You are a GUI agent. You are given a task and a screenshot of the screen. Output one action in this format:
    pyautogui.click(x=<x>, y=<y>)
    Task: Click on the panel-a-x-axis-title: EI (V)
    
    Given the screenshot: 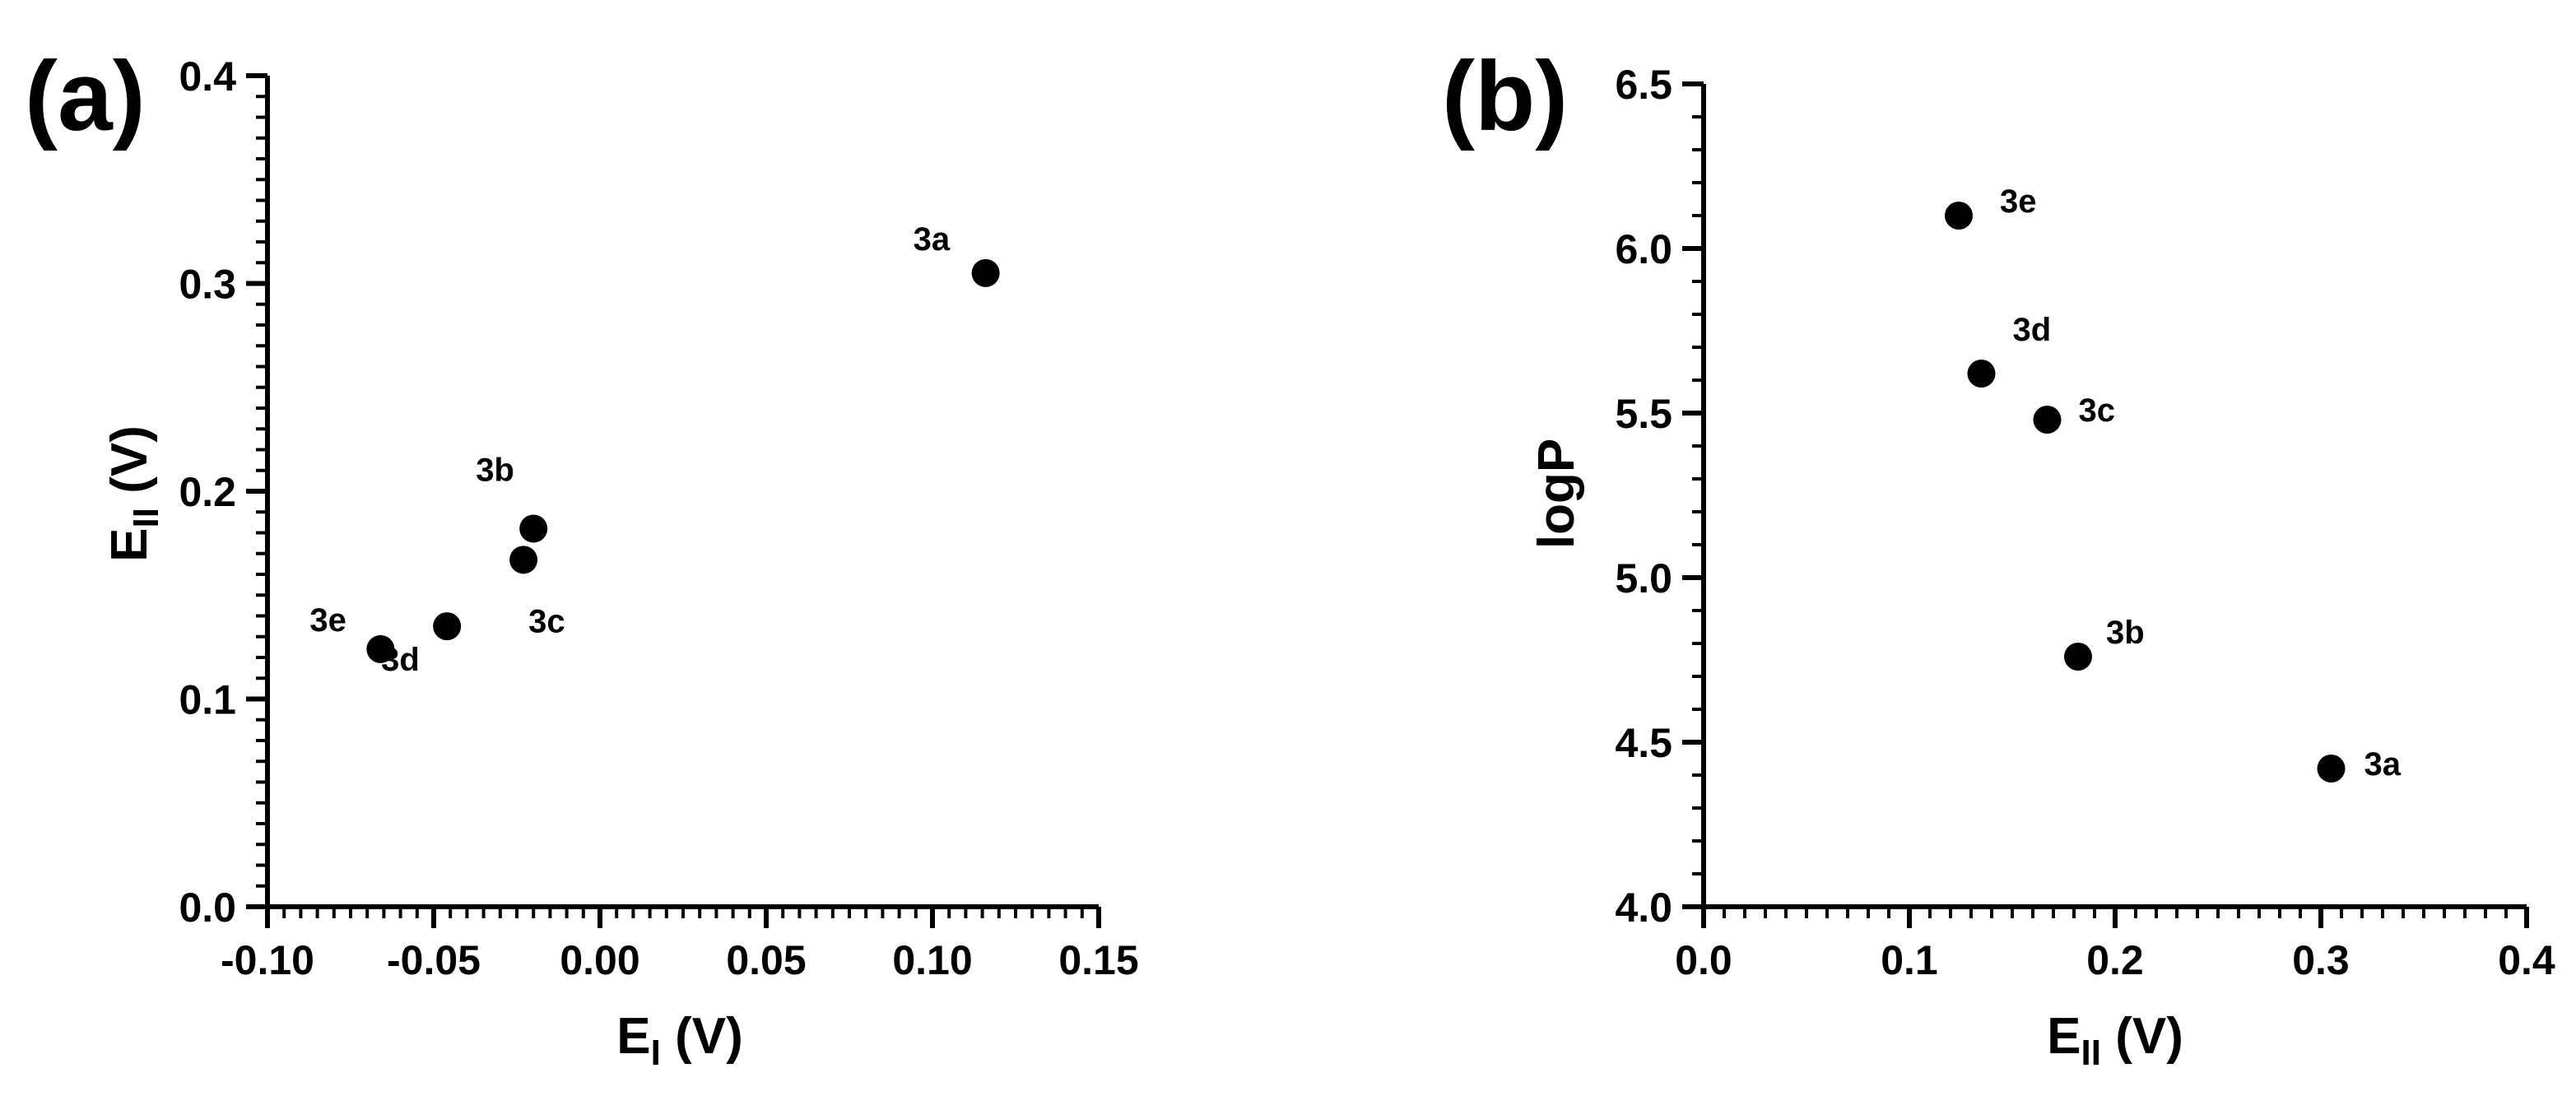 What is the action you would take?
    pyautogui.click(x=679, y=1040)
    